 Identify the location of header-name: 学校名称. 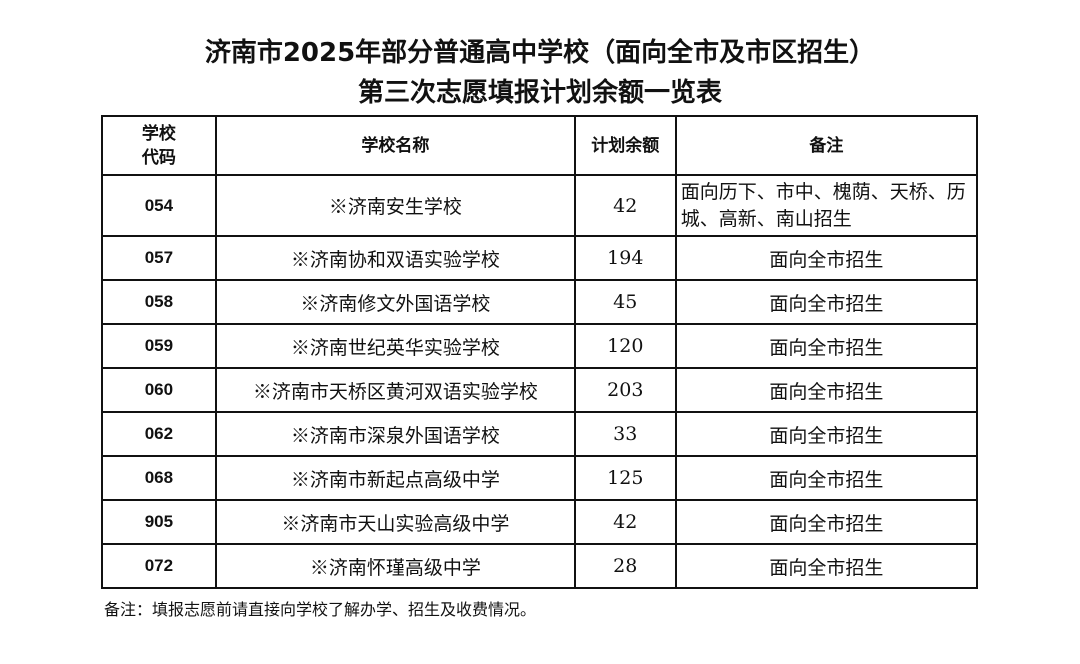
(395, 145).